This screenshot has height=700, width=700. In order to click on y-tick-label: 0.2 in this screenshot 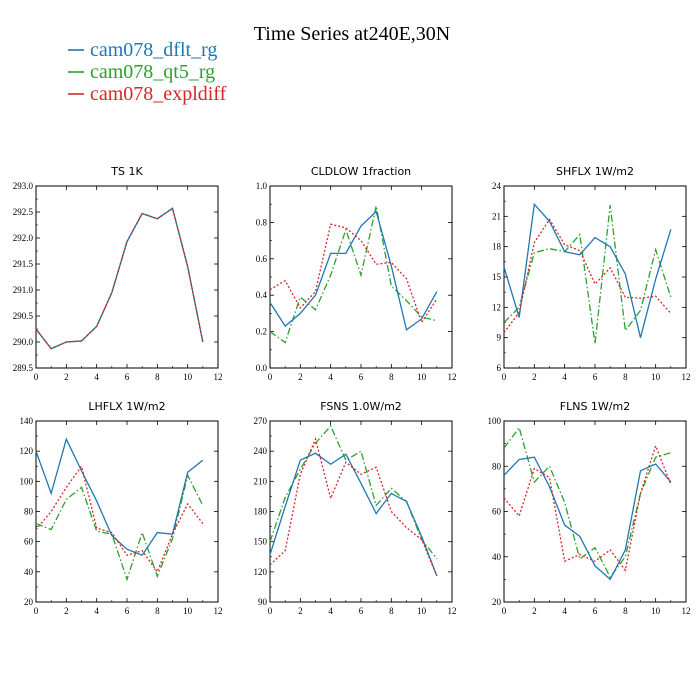, I will do `click(261, 332)`.